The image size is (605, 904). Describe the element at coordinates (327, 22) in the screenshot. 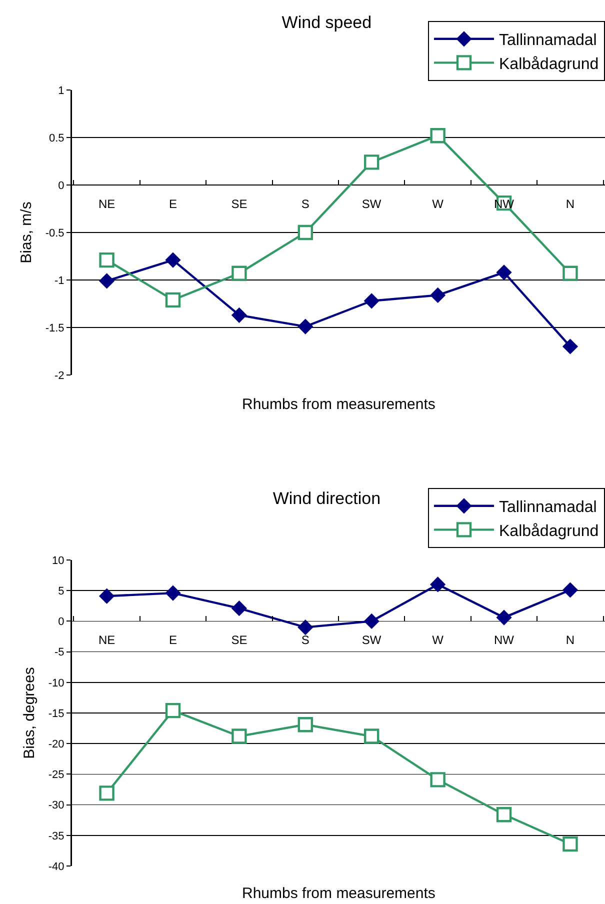

I see `chart-title: Wind speed` at that location.